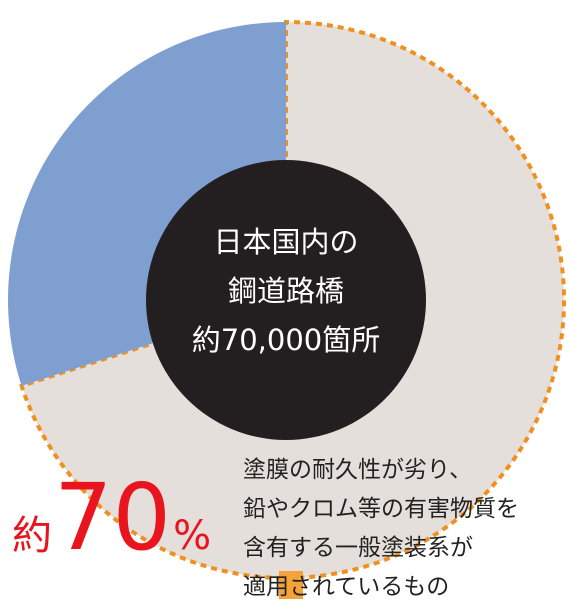  Describe the element at coordinates (291, 585) in the screenshot. I see `highlight` at that location.